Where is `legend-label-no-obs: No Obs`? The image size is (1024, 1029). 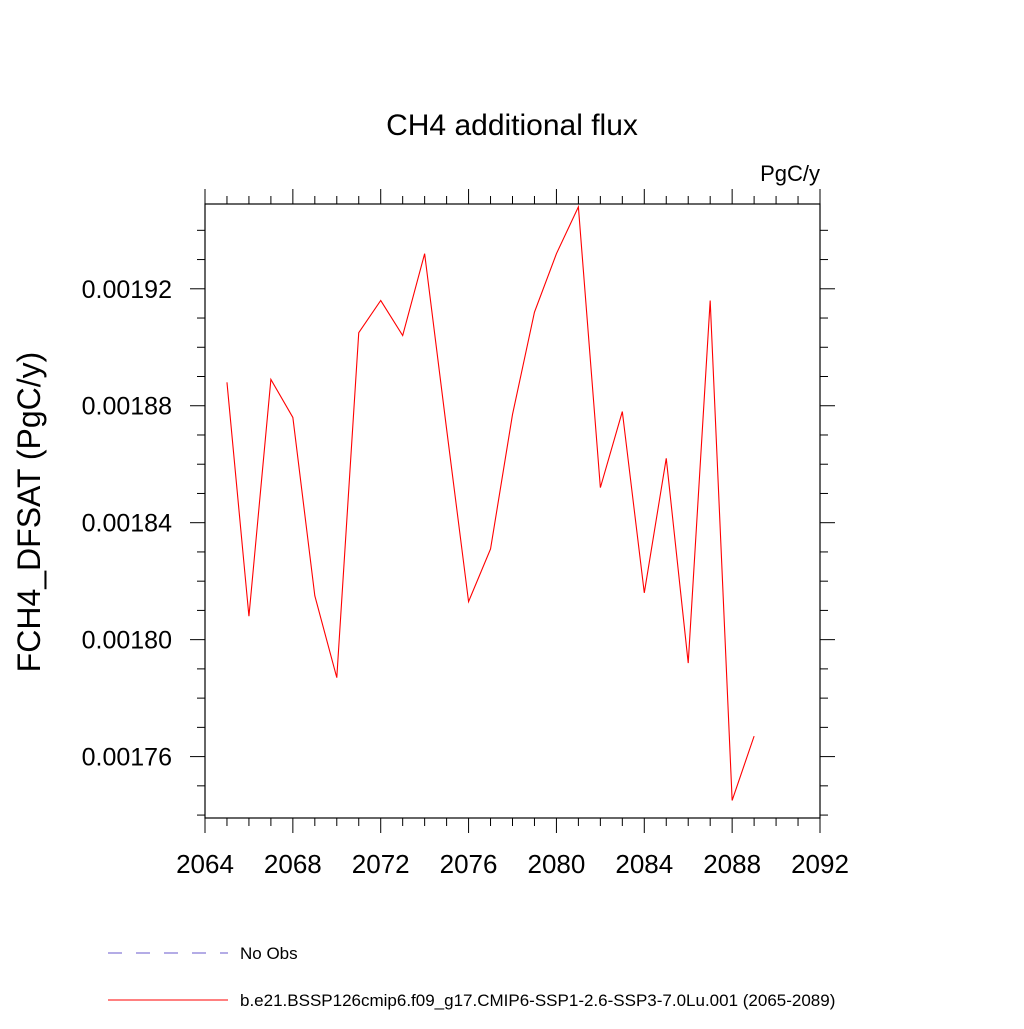
legend-label-no-obs: No Obs is located at coordinates (269, 953).